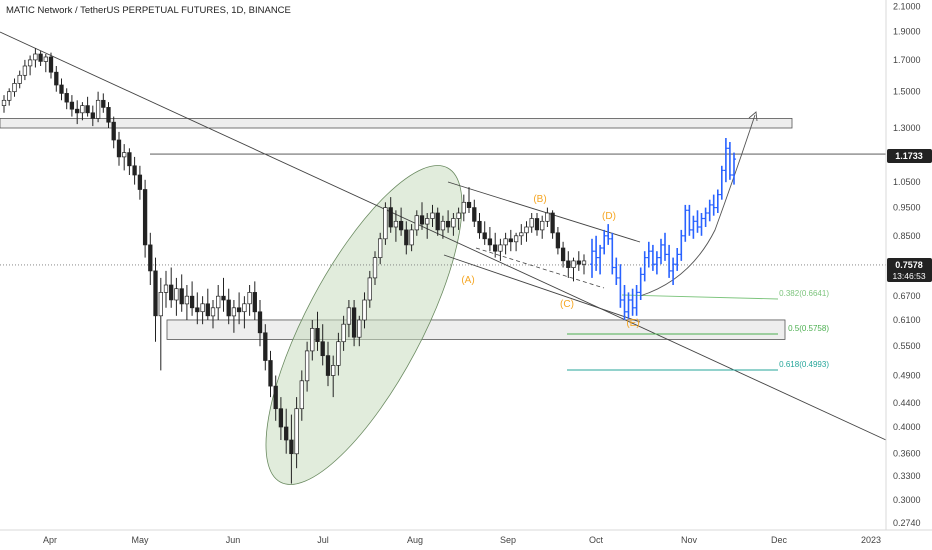 The height and width of the screenshot is (550, 932). I want to click on wave-label: (D), so click(609, 216).